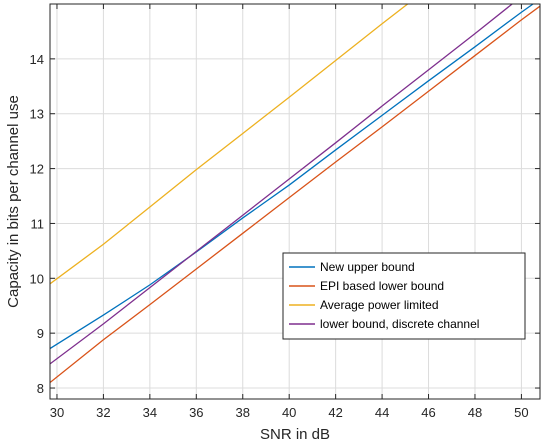 This screenshot has height=447, width=550. What do you see at coordinates (382, 286) in the screenshot?
I see `legend-entry: EPI based lower bound` at bounding box center [382, 286].